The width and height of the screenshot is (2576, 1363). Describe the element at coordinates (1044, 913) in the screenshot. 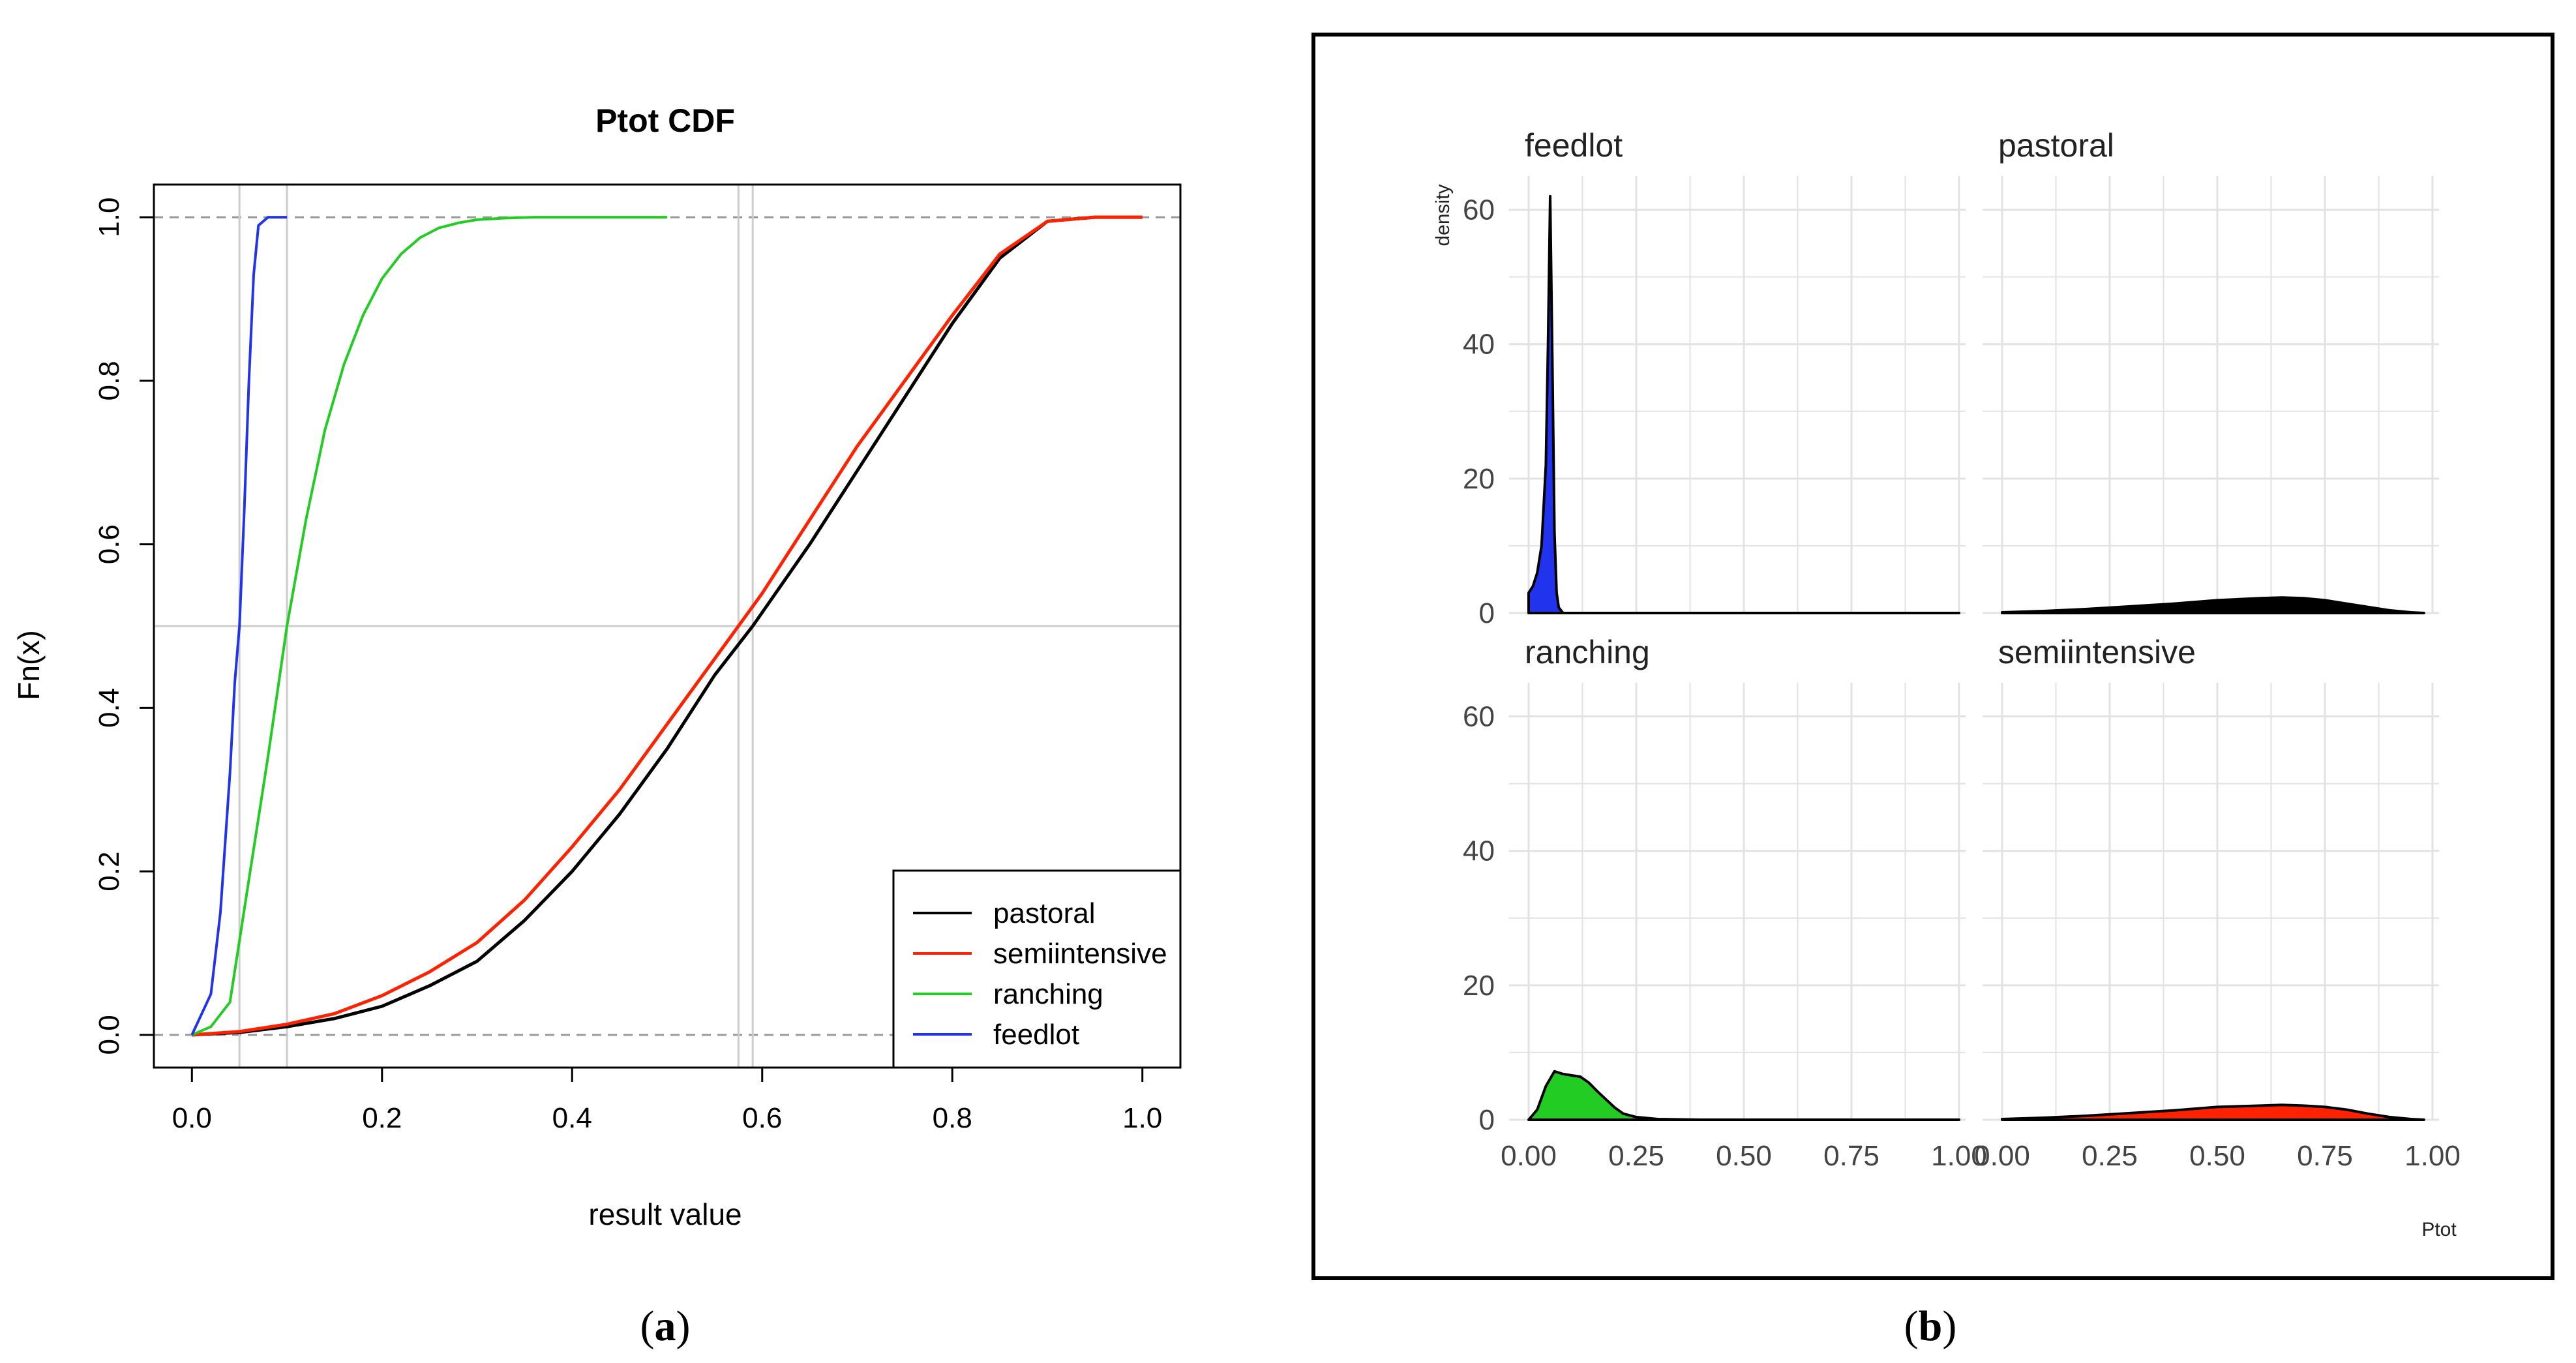

I see `legend-label-pastoral: pastoral` at that location.